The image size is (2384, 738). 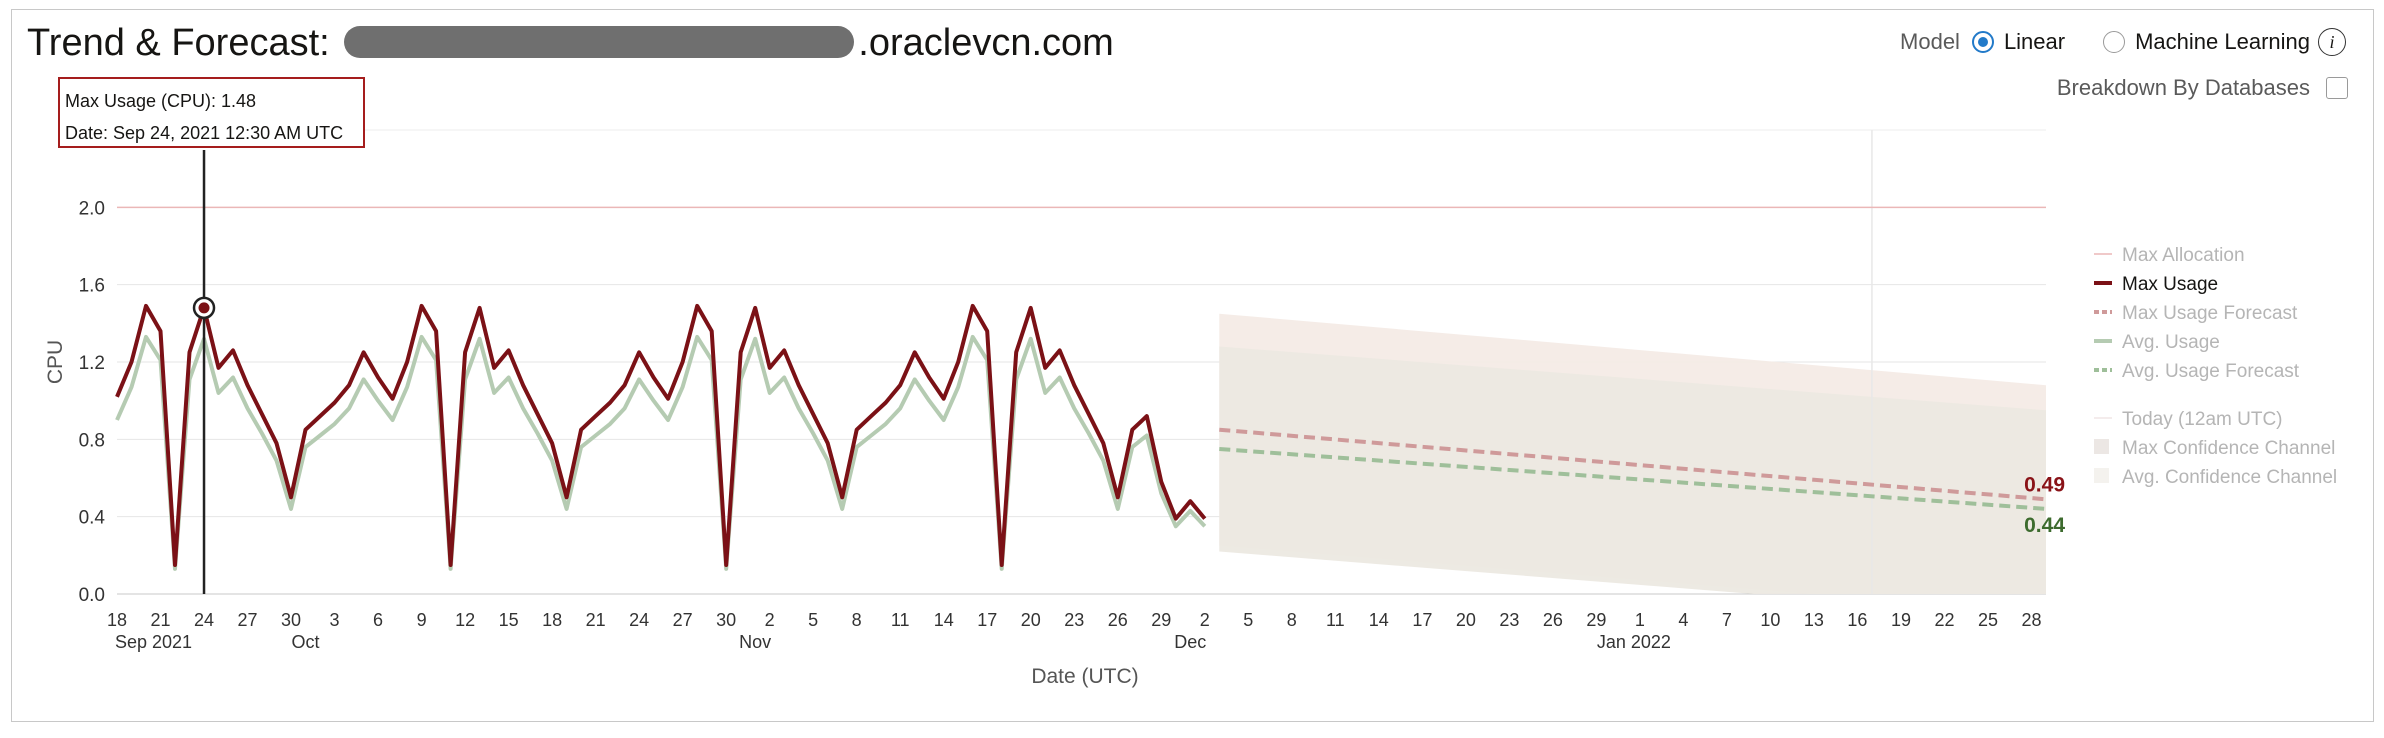 I want to click on legend-item-label: Avg. Usage Forecast, so click(x=2211, y=371).